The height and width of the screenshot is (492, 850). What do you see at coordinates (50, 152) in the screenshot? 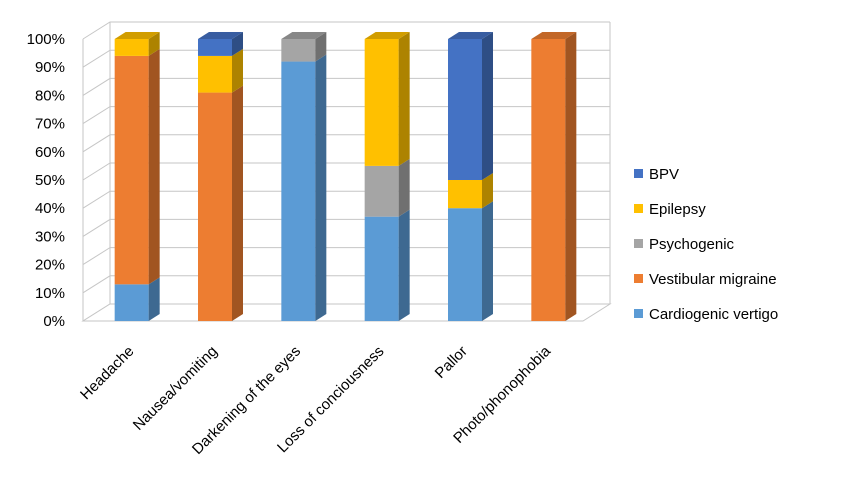
I see `y-tick-label: 60%` at bounding box center [50, 152].